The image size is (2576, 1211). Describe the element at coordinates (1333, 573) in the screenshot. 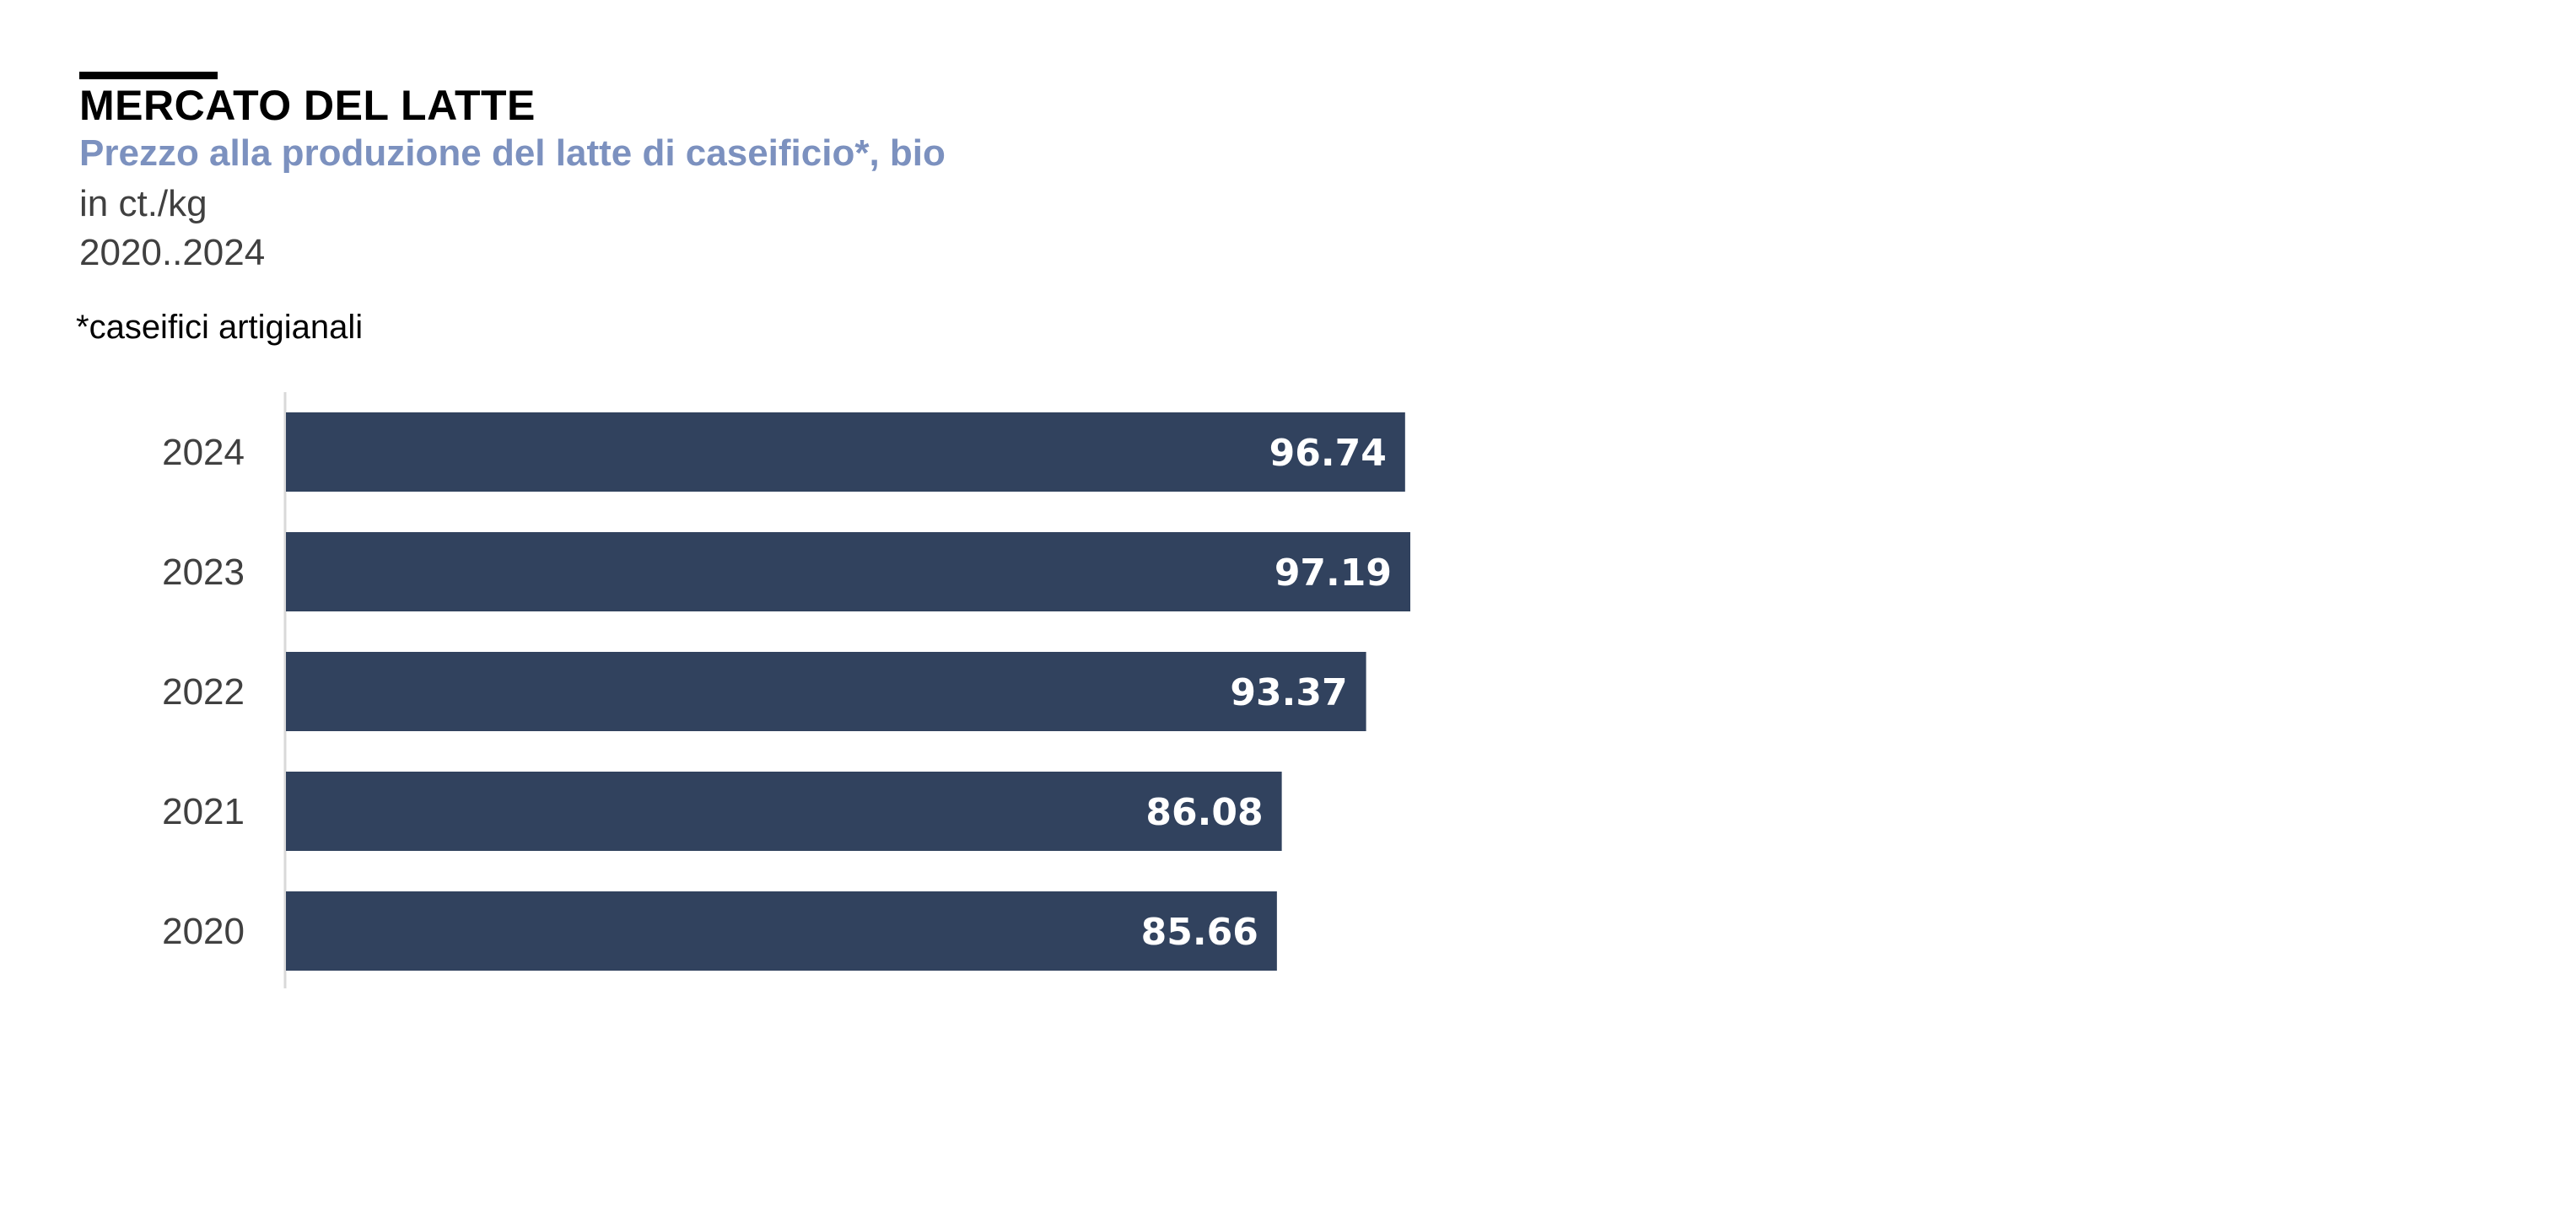

I see `value-label: 97.19` at that location.